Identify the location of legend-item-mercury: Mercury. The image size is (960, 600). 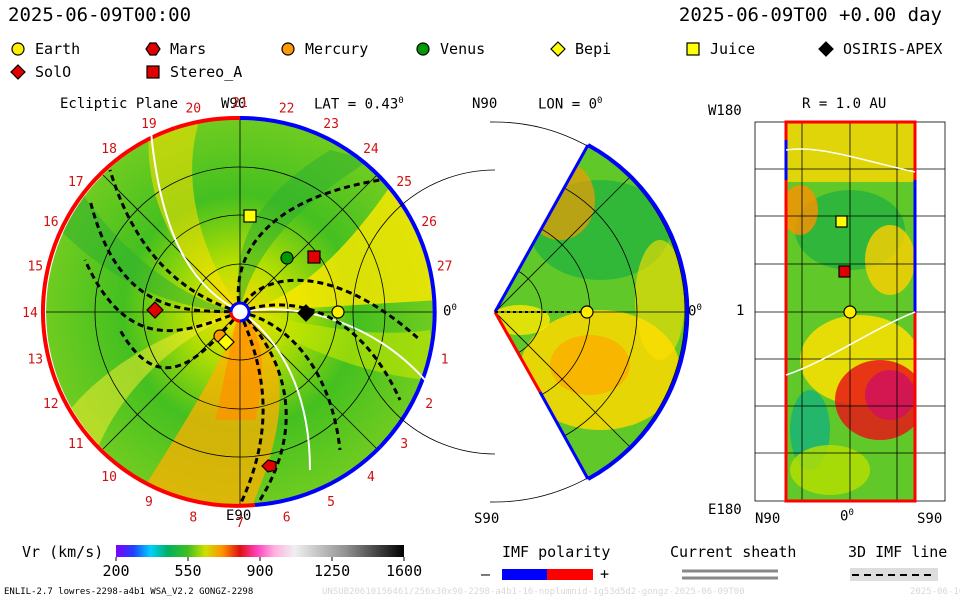
(324, 49).